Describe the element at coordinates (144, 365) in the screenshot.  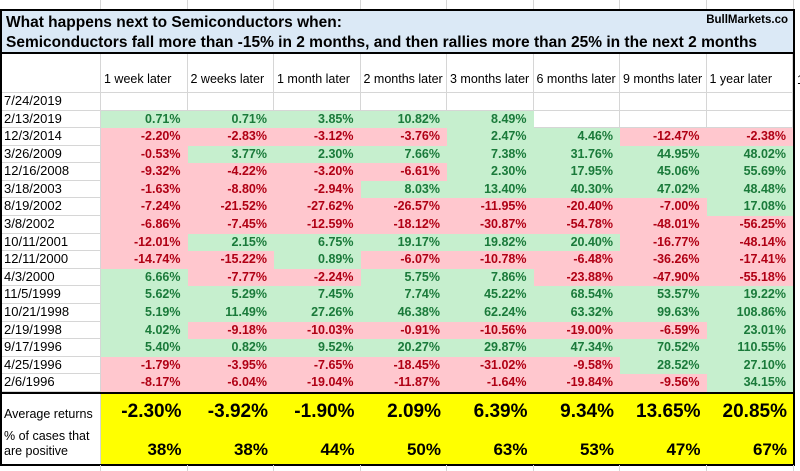
I see `value-cell: -1.79%` at that location.